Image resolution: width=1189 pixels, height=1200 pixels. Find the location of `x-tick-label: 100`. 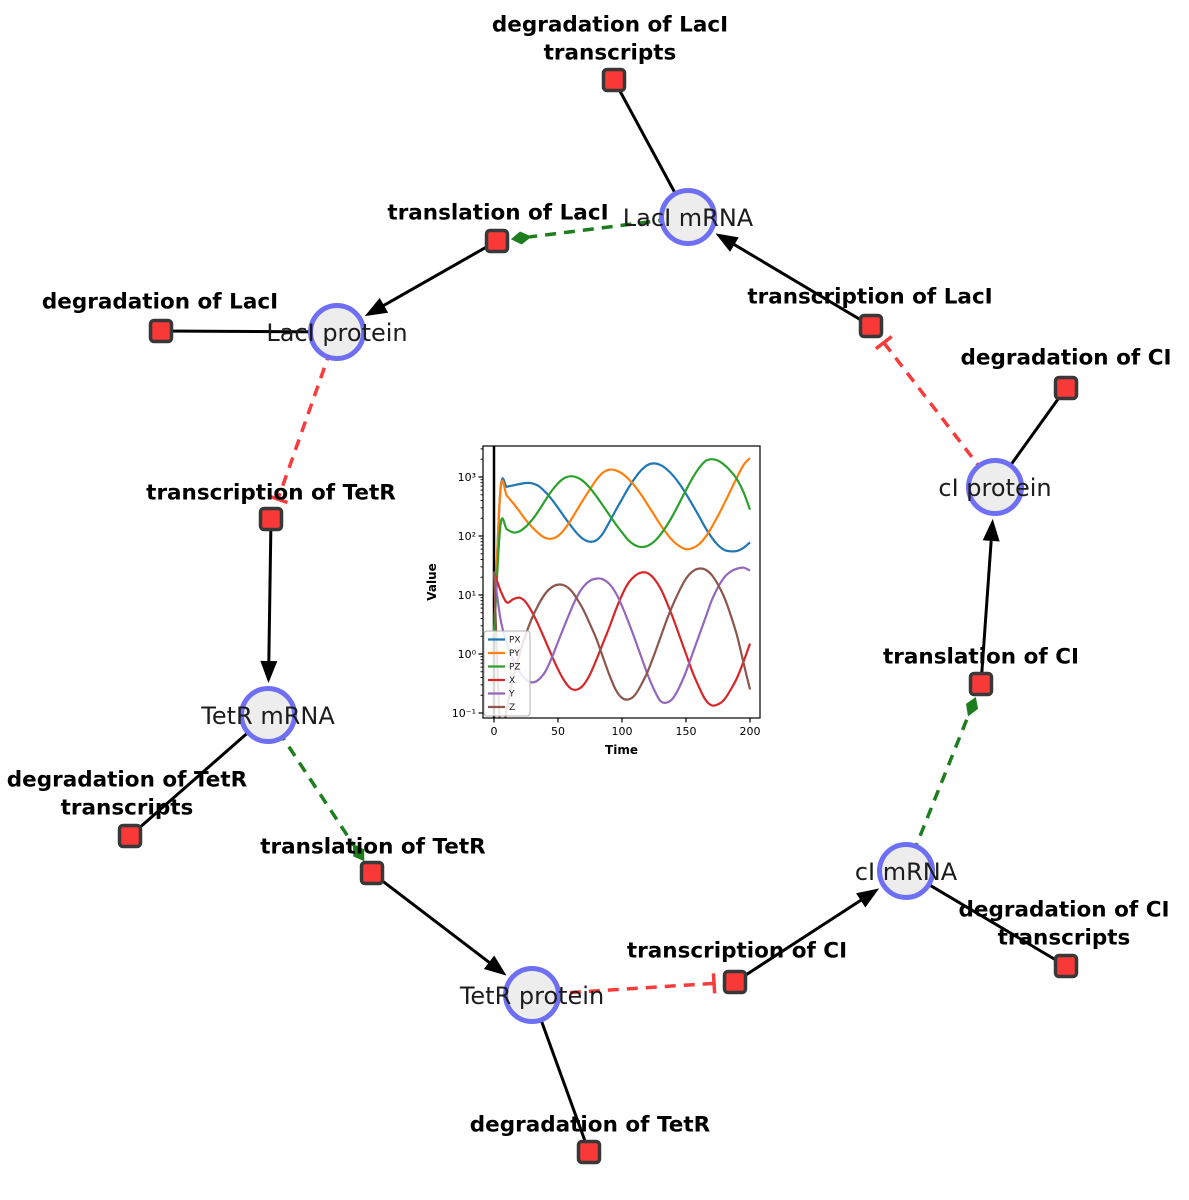

x-tick-label: 100 is located at coordinates (622, 731).